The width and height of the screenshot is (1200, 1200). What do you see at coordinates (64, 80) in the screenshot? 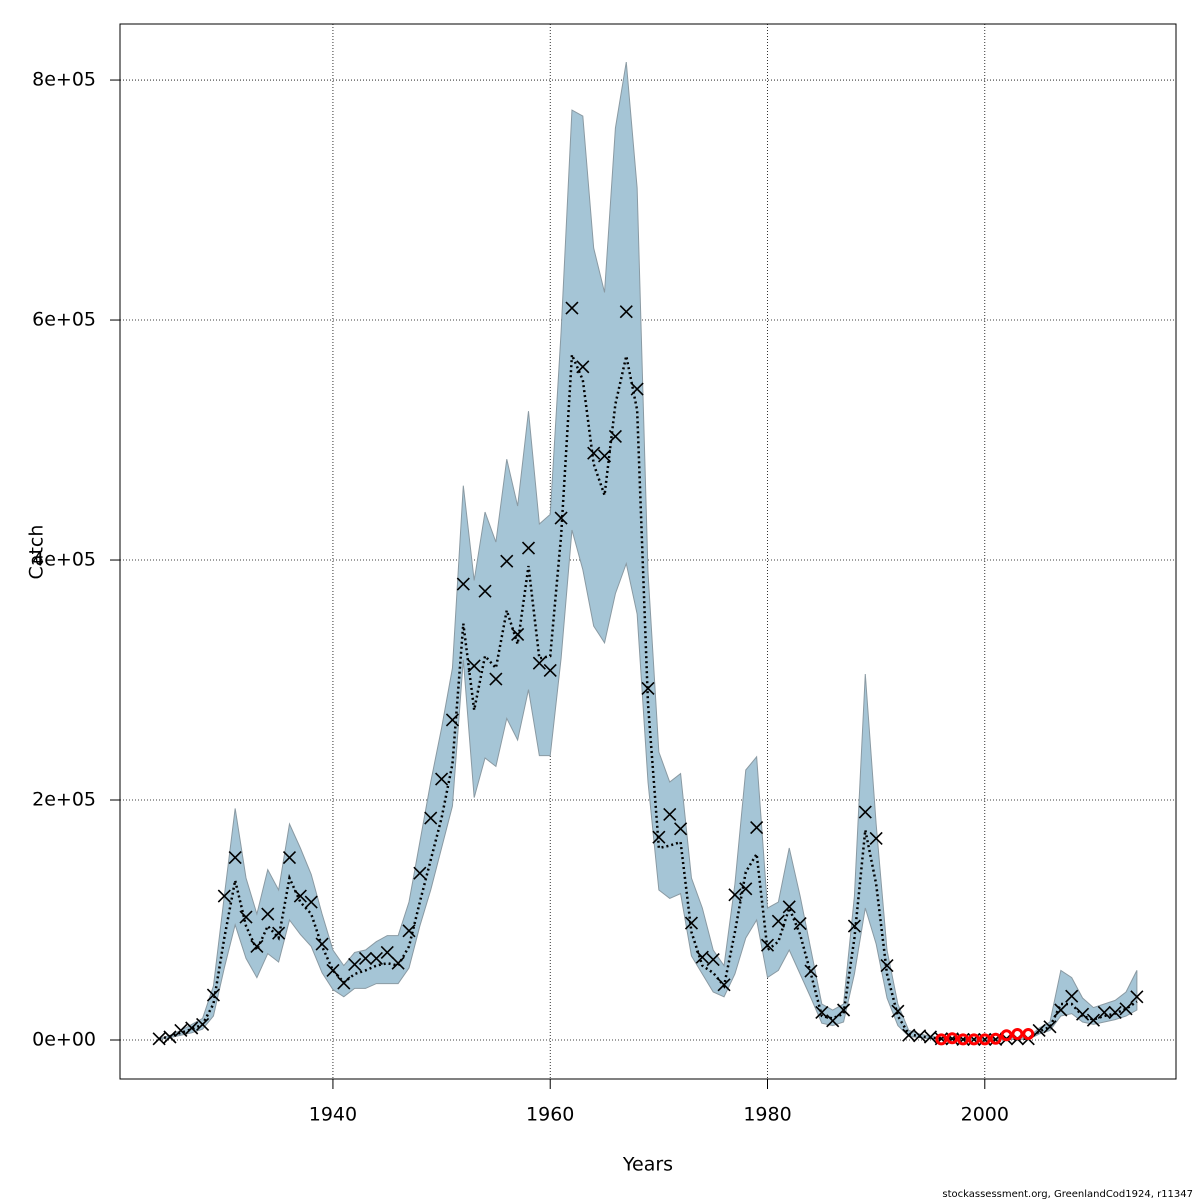
I see `y-tick-label: 8e+05` at bounding box center [64, 80].